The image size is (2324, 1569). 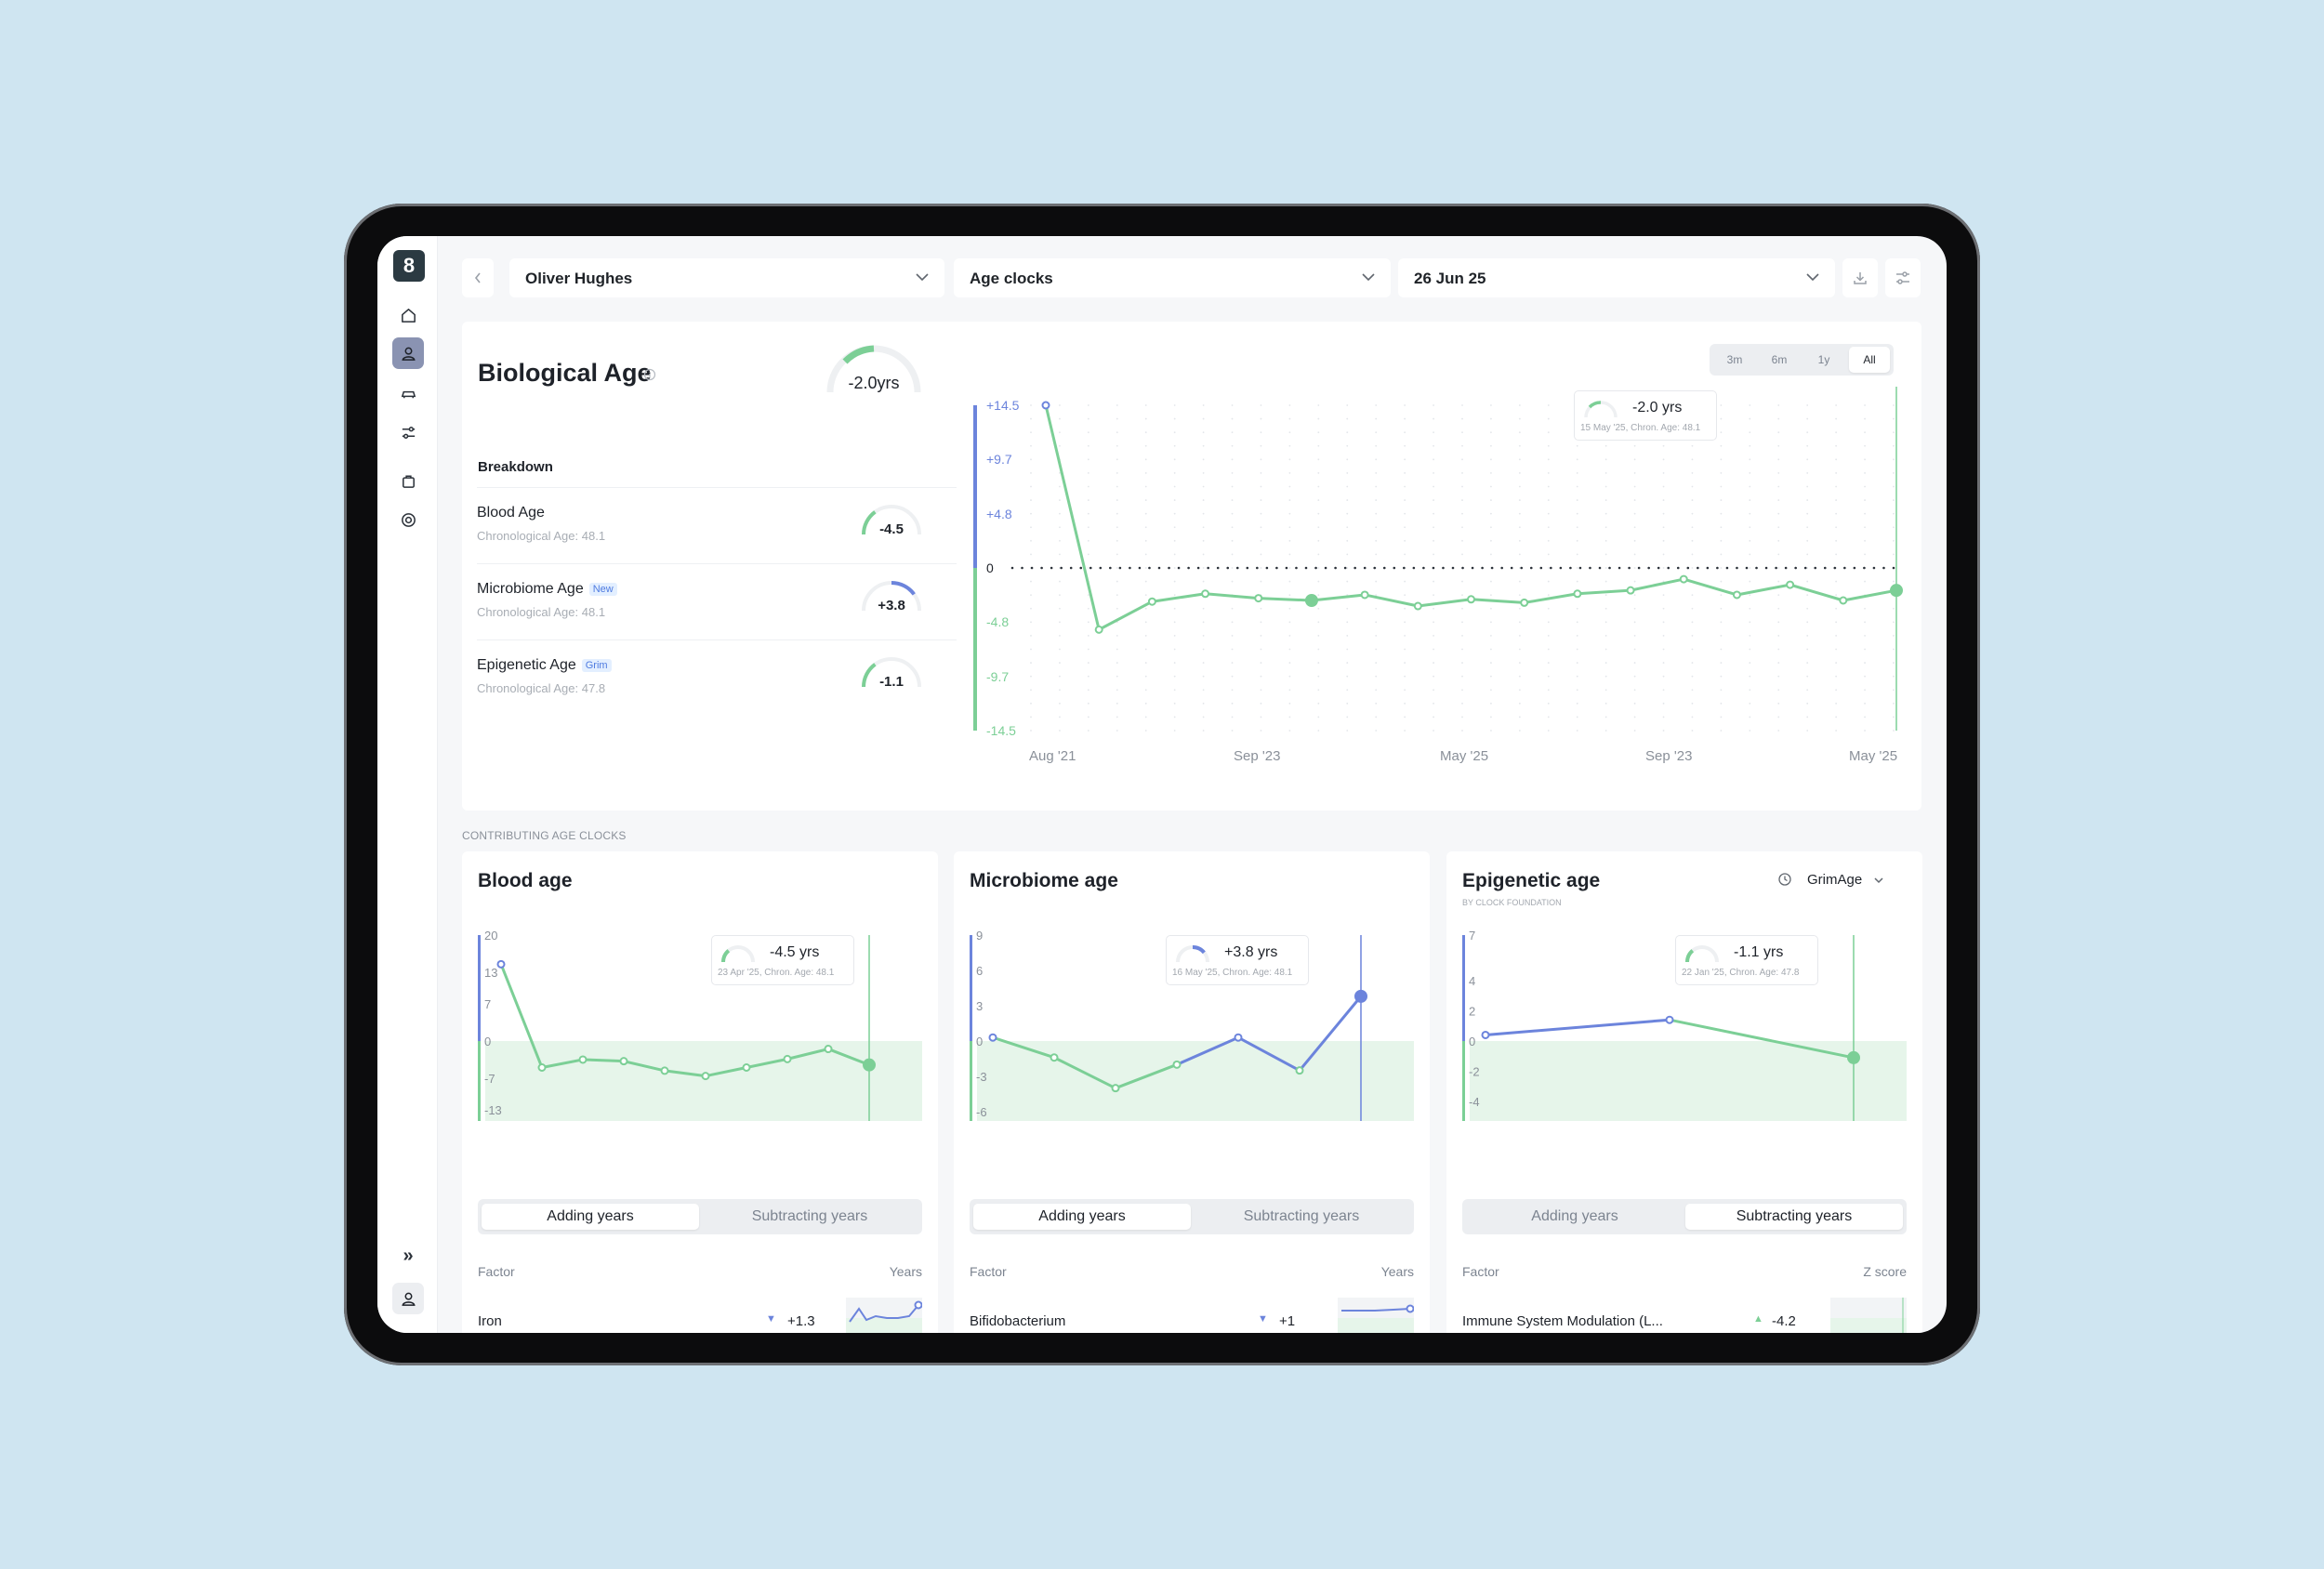 What do you see at coordinates (1018, 1321) in the screenshot?
I see `factor-name: Bifidobacterium` at bounding box center [1018, 1321].